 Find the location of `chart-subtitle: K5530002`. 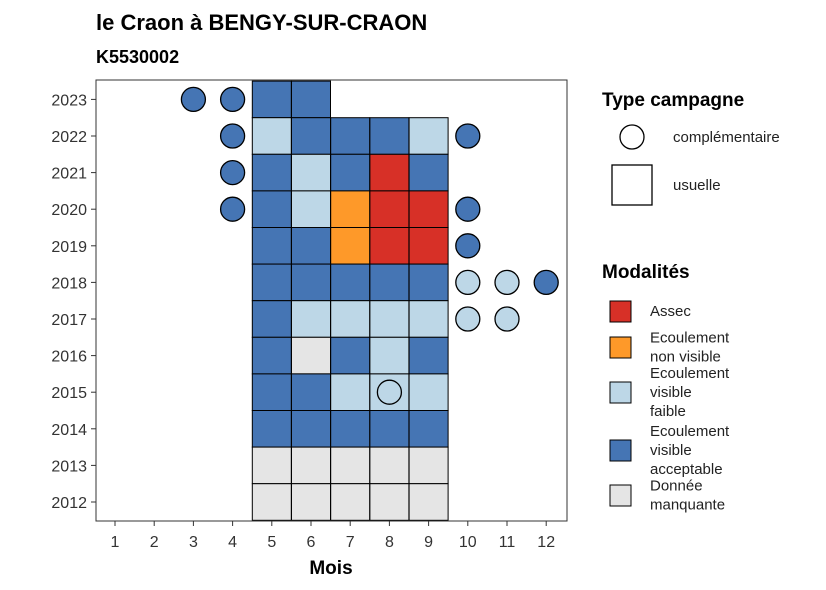

chart-subtitle: K5530002 is located at coordinates (137, 57).